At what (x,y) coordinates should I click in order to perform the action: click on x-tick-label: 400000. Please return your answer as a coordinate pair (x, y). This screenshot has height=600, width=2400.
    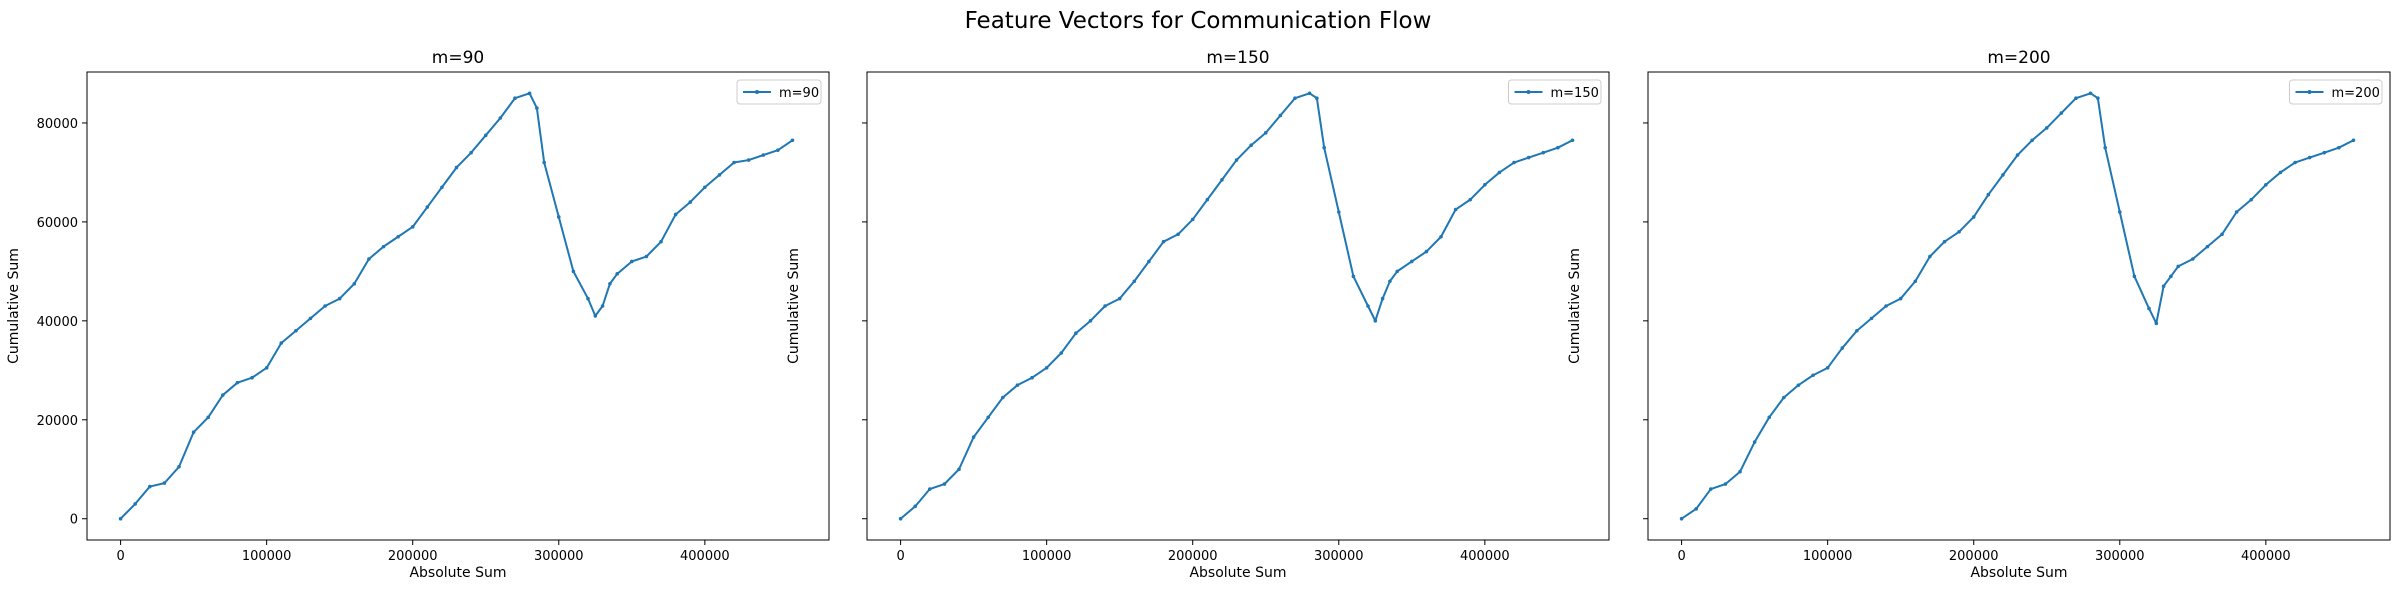
    Looking at the image, I should click on (1485, 556).